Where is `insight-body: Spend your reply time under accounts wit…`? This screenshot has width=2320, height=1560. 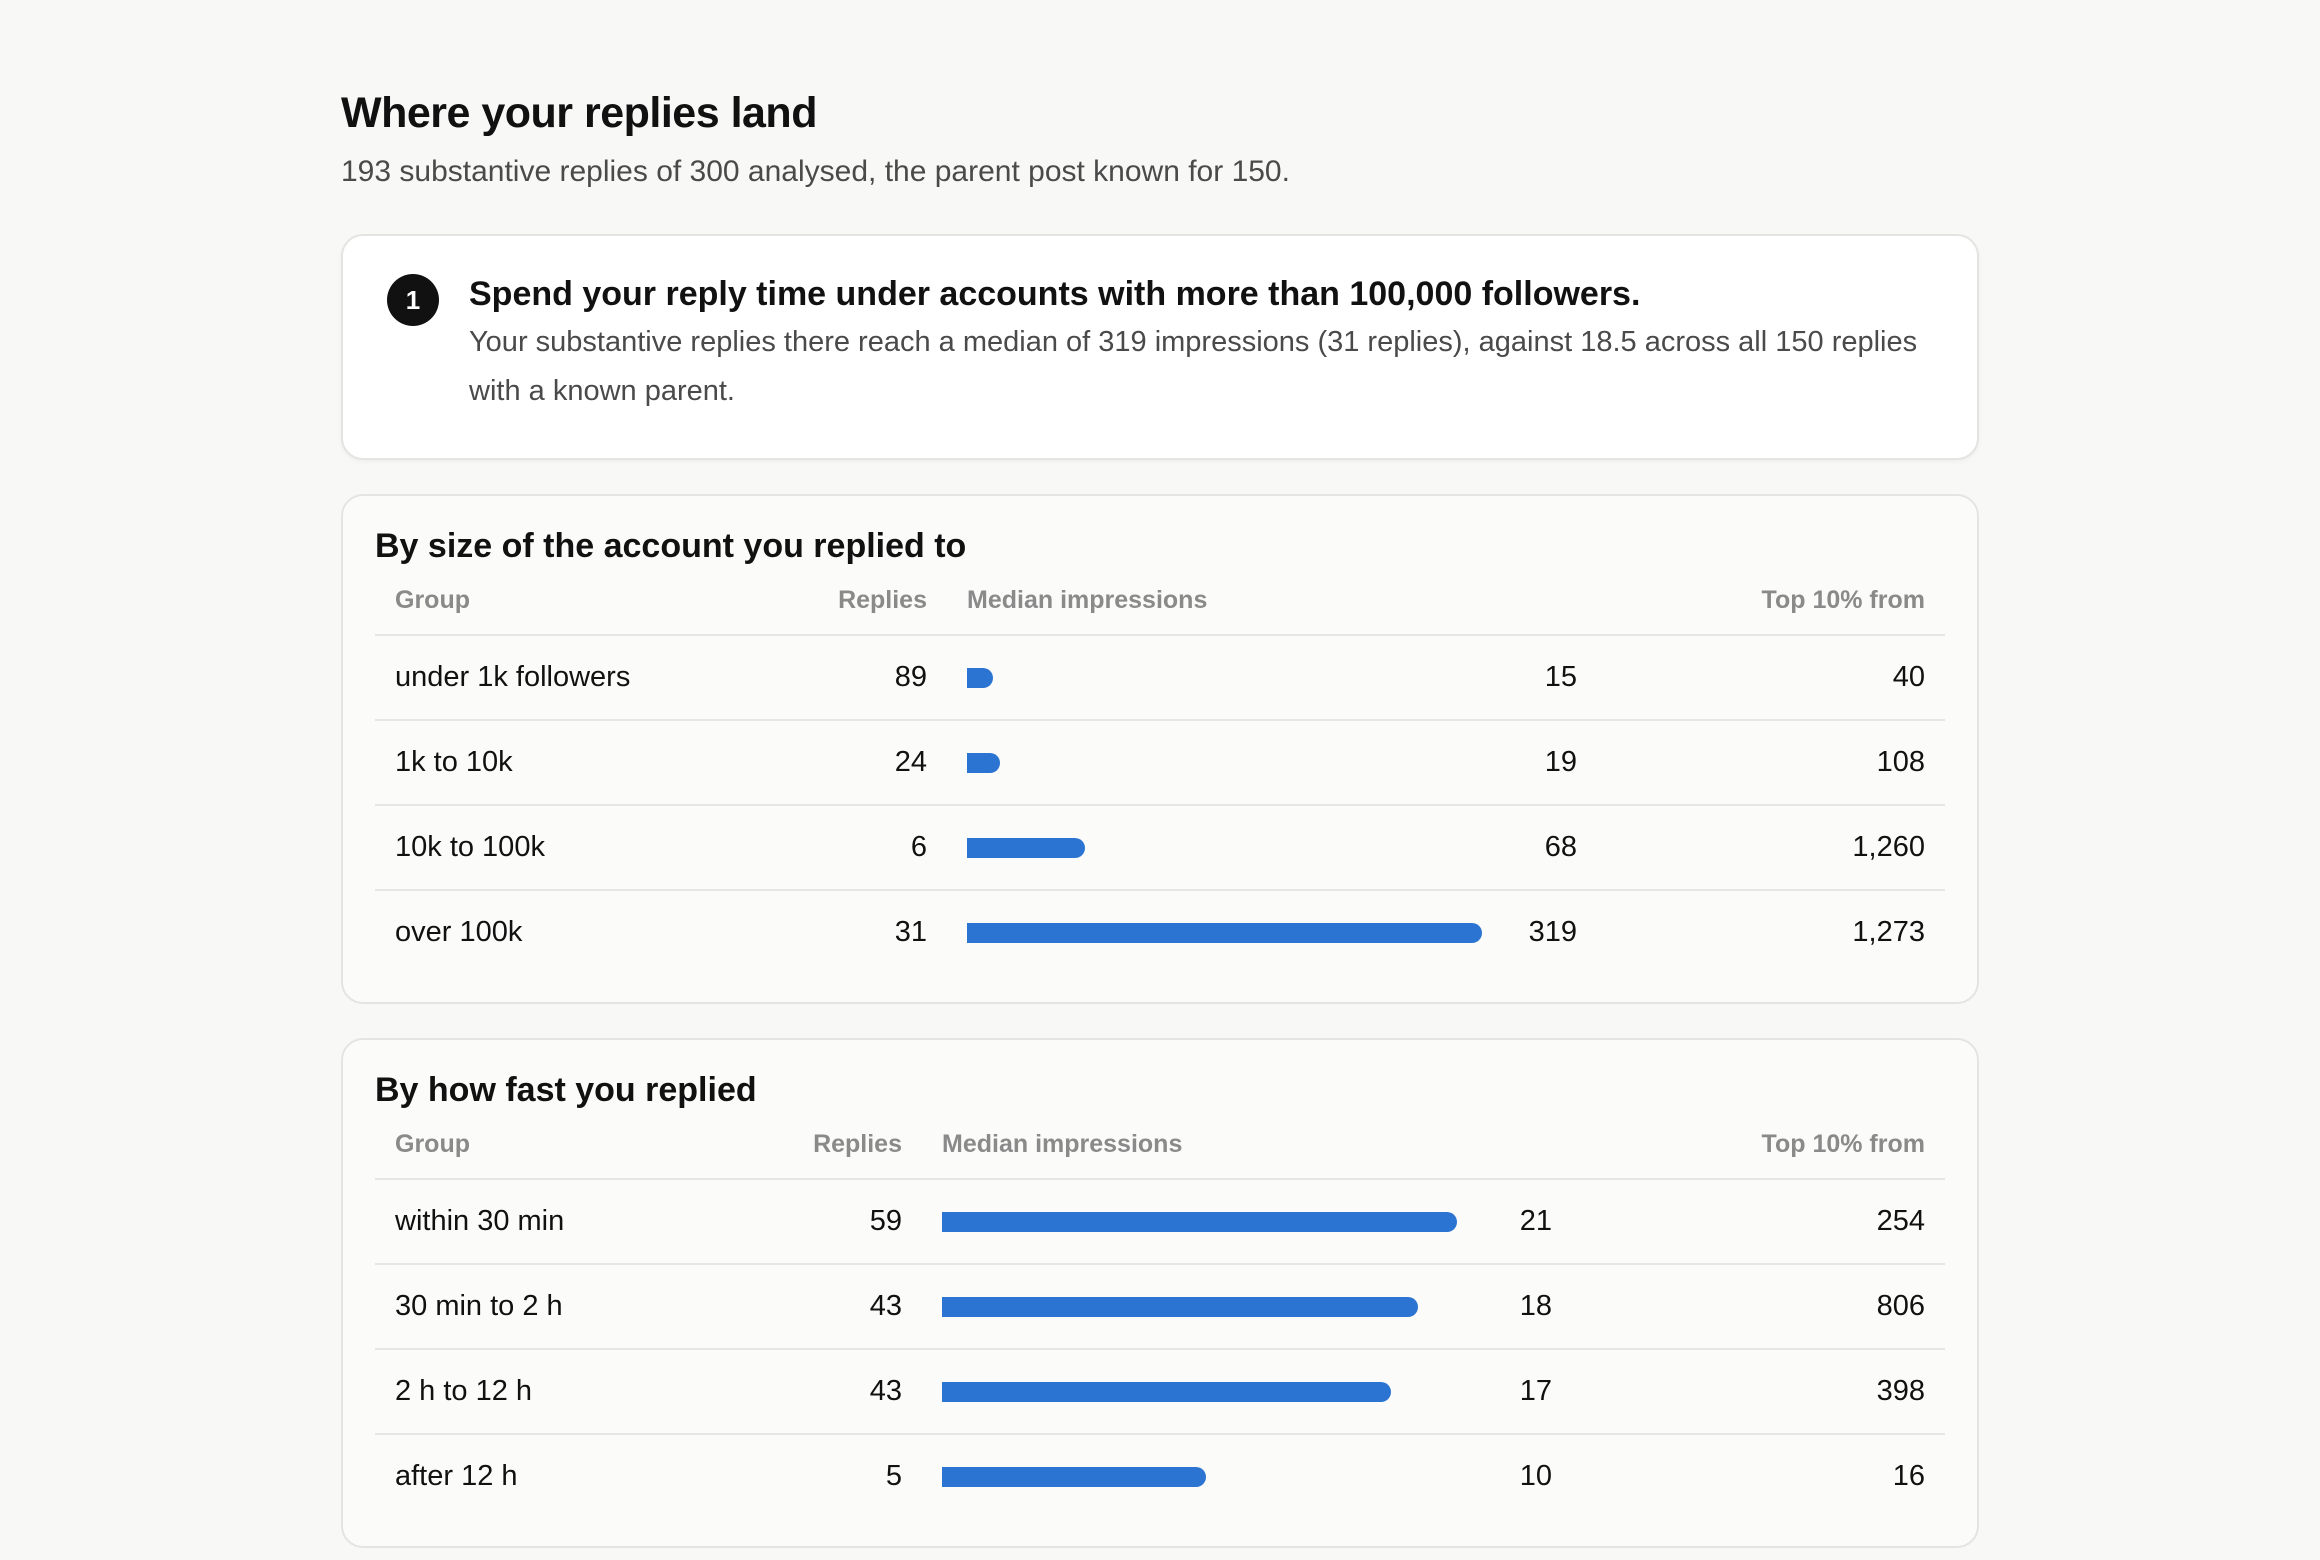
insight-body: Spend your reply time under accounts wit… is located at coordinates (1201, 344).